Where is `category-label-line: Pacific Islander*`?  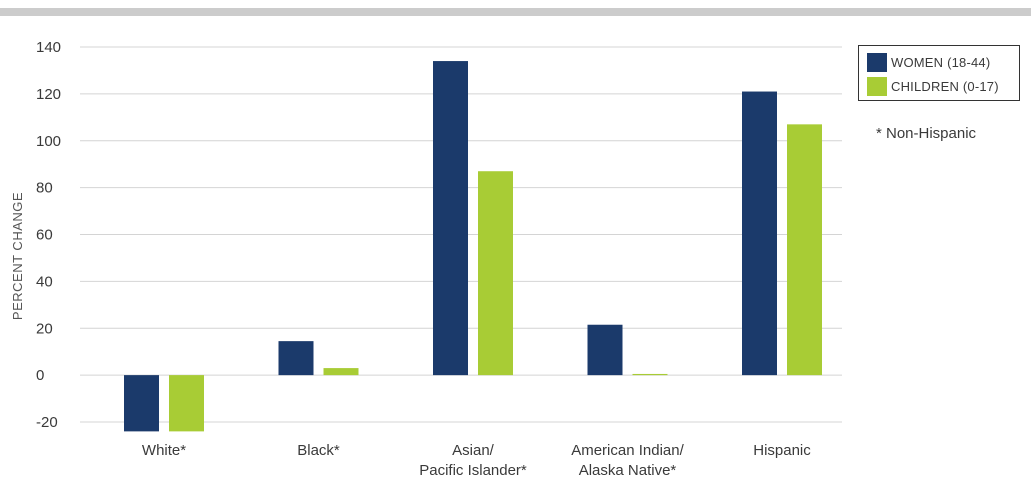 category-label-line: Pacific Islander* is located at coordinates (473, 470).